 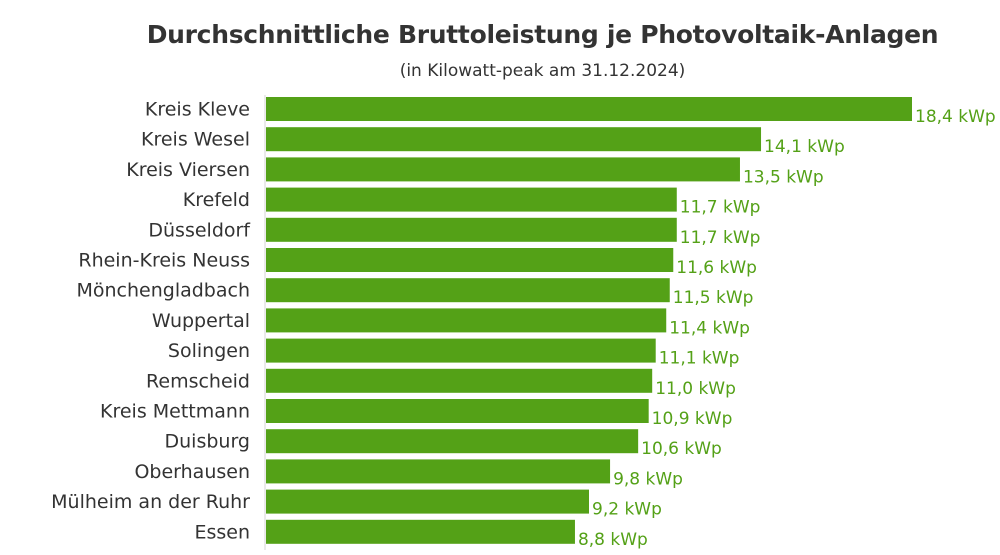 I want to click on value-label: 11,6 kWp, so click(x=716, y=268).